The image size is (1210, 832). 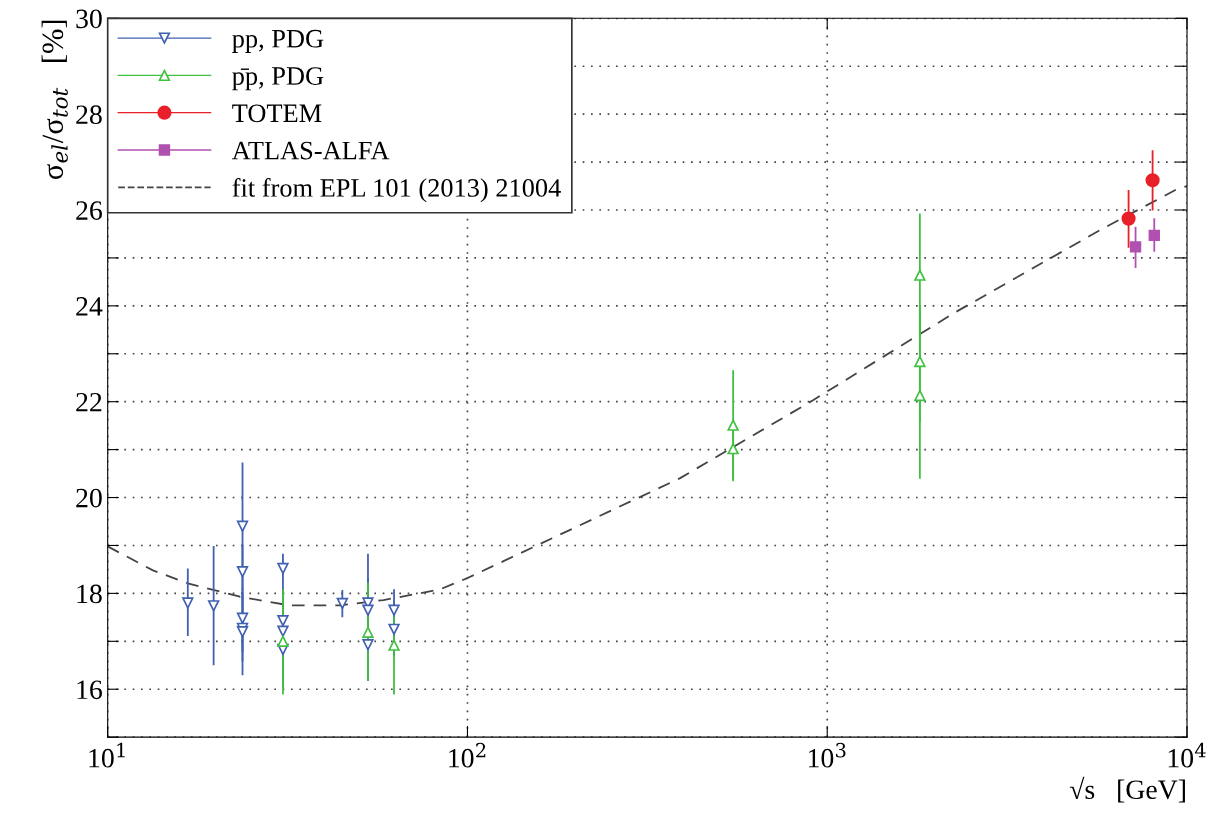 I want to click on y-tick-label: 20, so click(x=89, y=498).